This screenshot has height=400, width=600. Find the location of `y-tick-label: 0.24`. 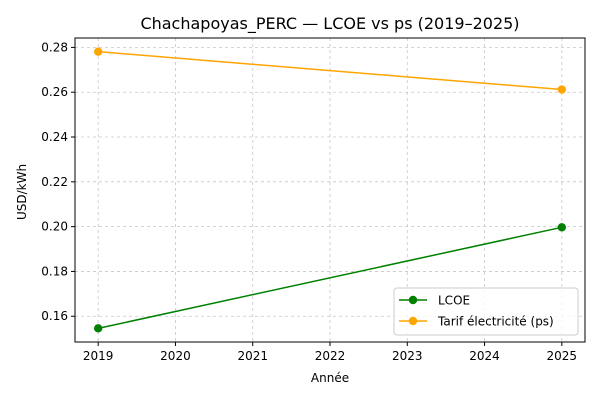

y-tick-label: 0.24 is located at coordinates (54, 137).